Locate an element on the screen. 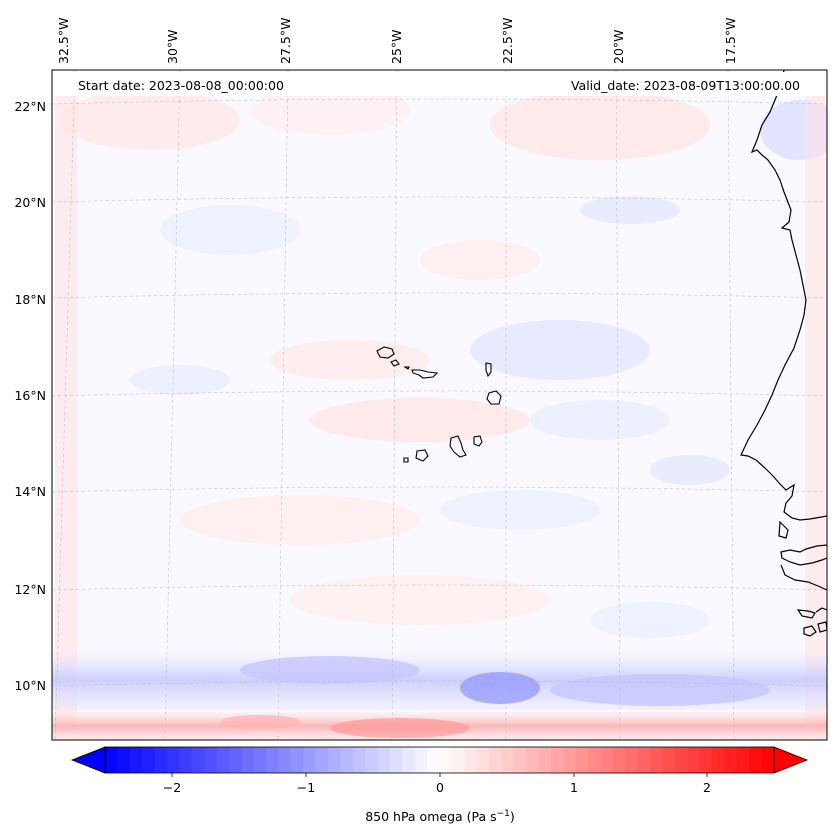 This screenshot has width=837, height=839. island-sao-vicente is located at coordinates (395, 363).